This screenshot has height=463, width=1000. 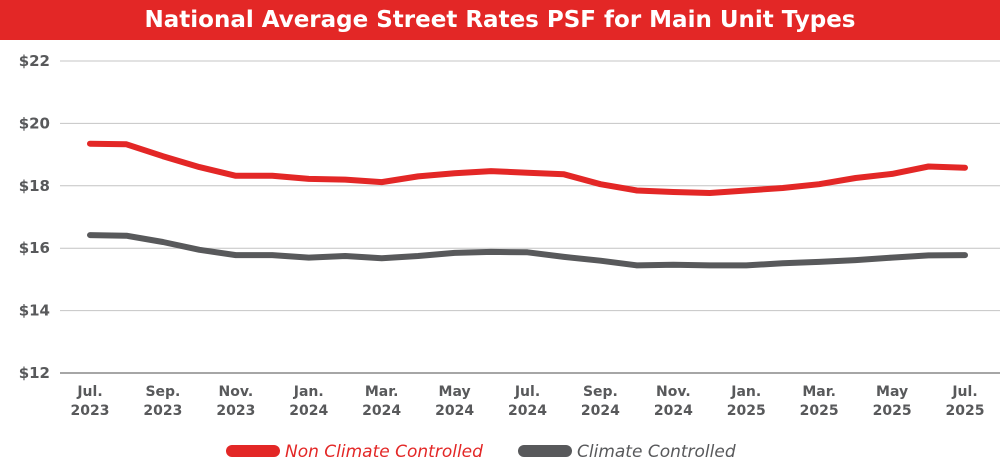 I want to click on y-tick-label: $18, so click(x=34, y=186).